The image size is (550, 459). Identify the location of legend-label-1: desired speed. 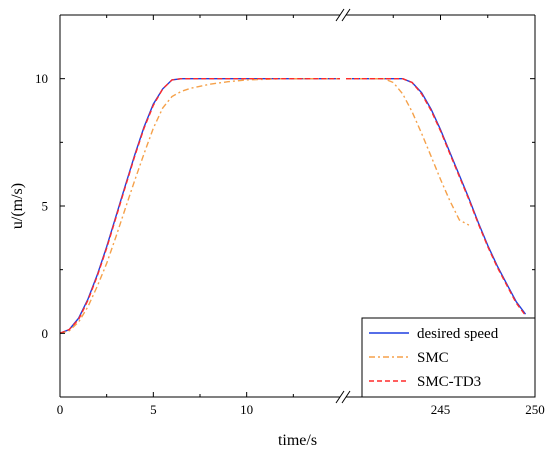
(458, 334).